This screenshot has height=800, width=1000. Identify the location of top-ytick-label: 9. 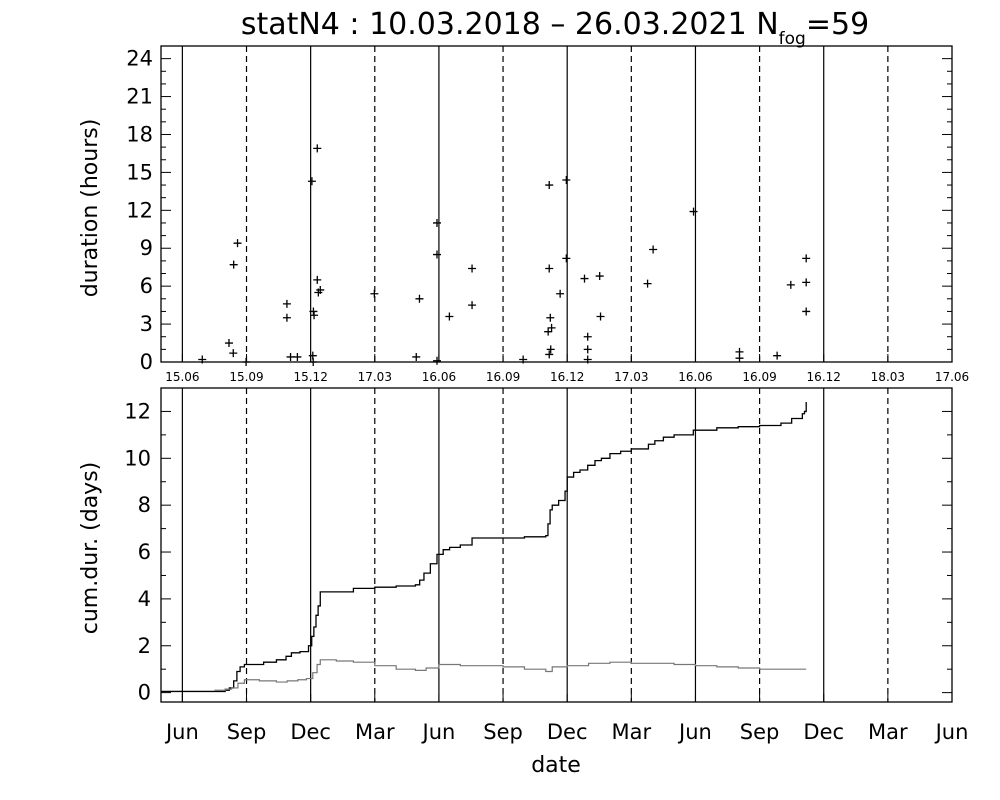
(146, 248).